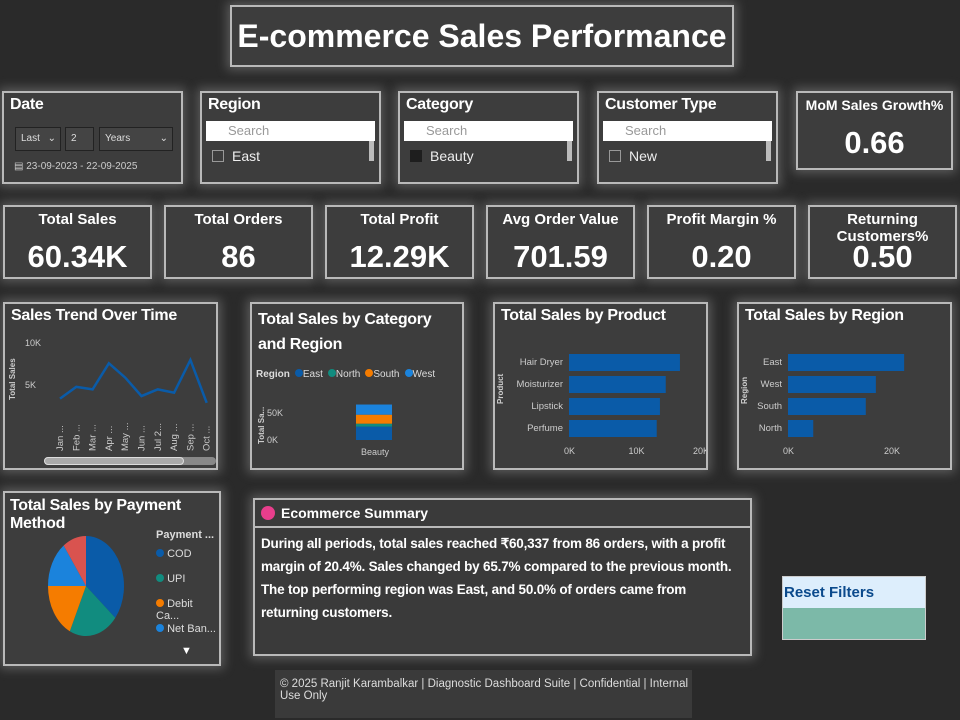 This screenshot has width=960, height=720. I want to click on horizontal-scrollbar, so click(130, 461).